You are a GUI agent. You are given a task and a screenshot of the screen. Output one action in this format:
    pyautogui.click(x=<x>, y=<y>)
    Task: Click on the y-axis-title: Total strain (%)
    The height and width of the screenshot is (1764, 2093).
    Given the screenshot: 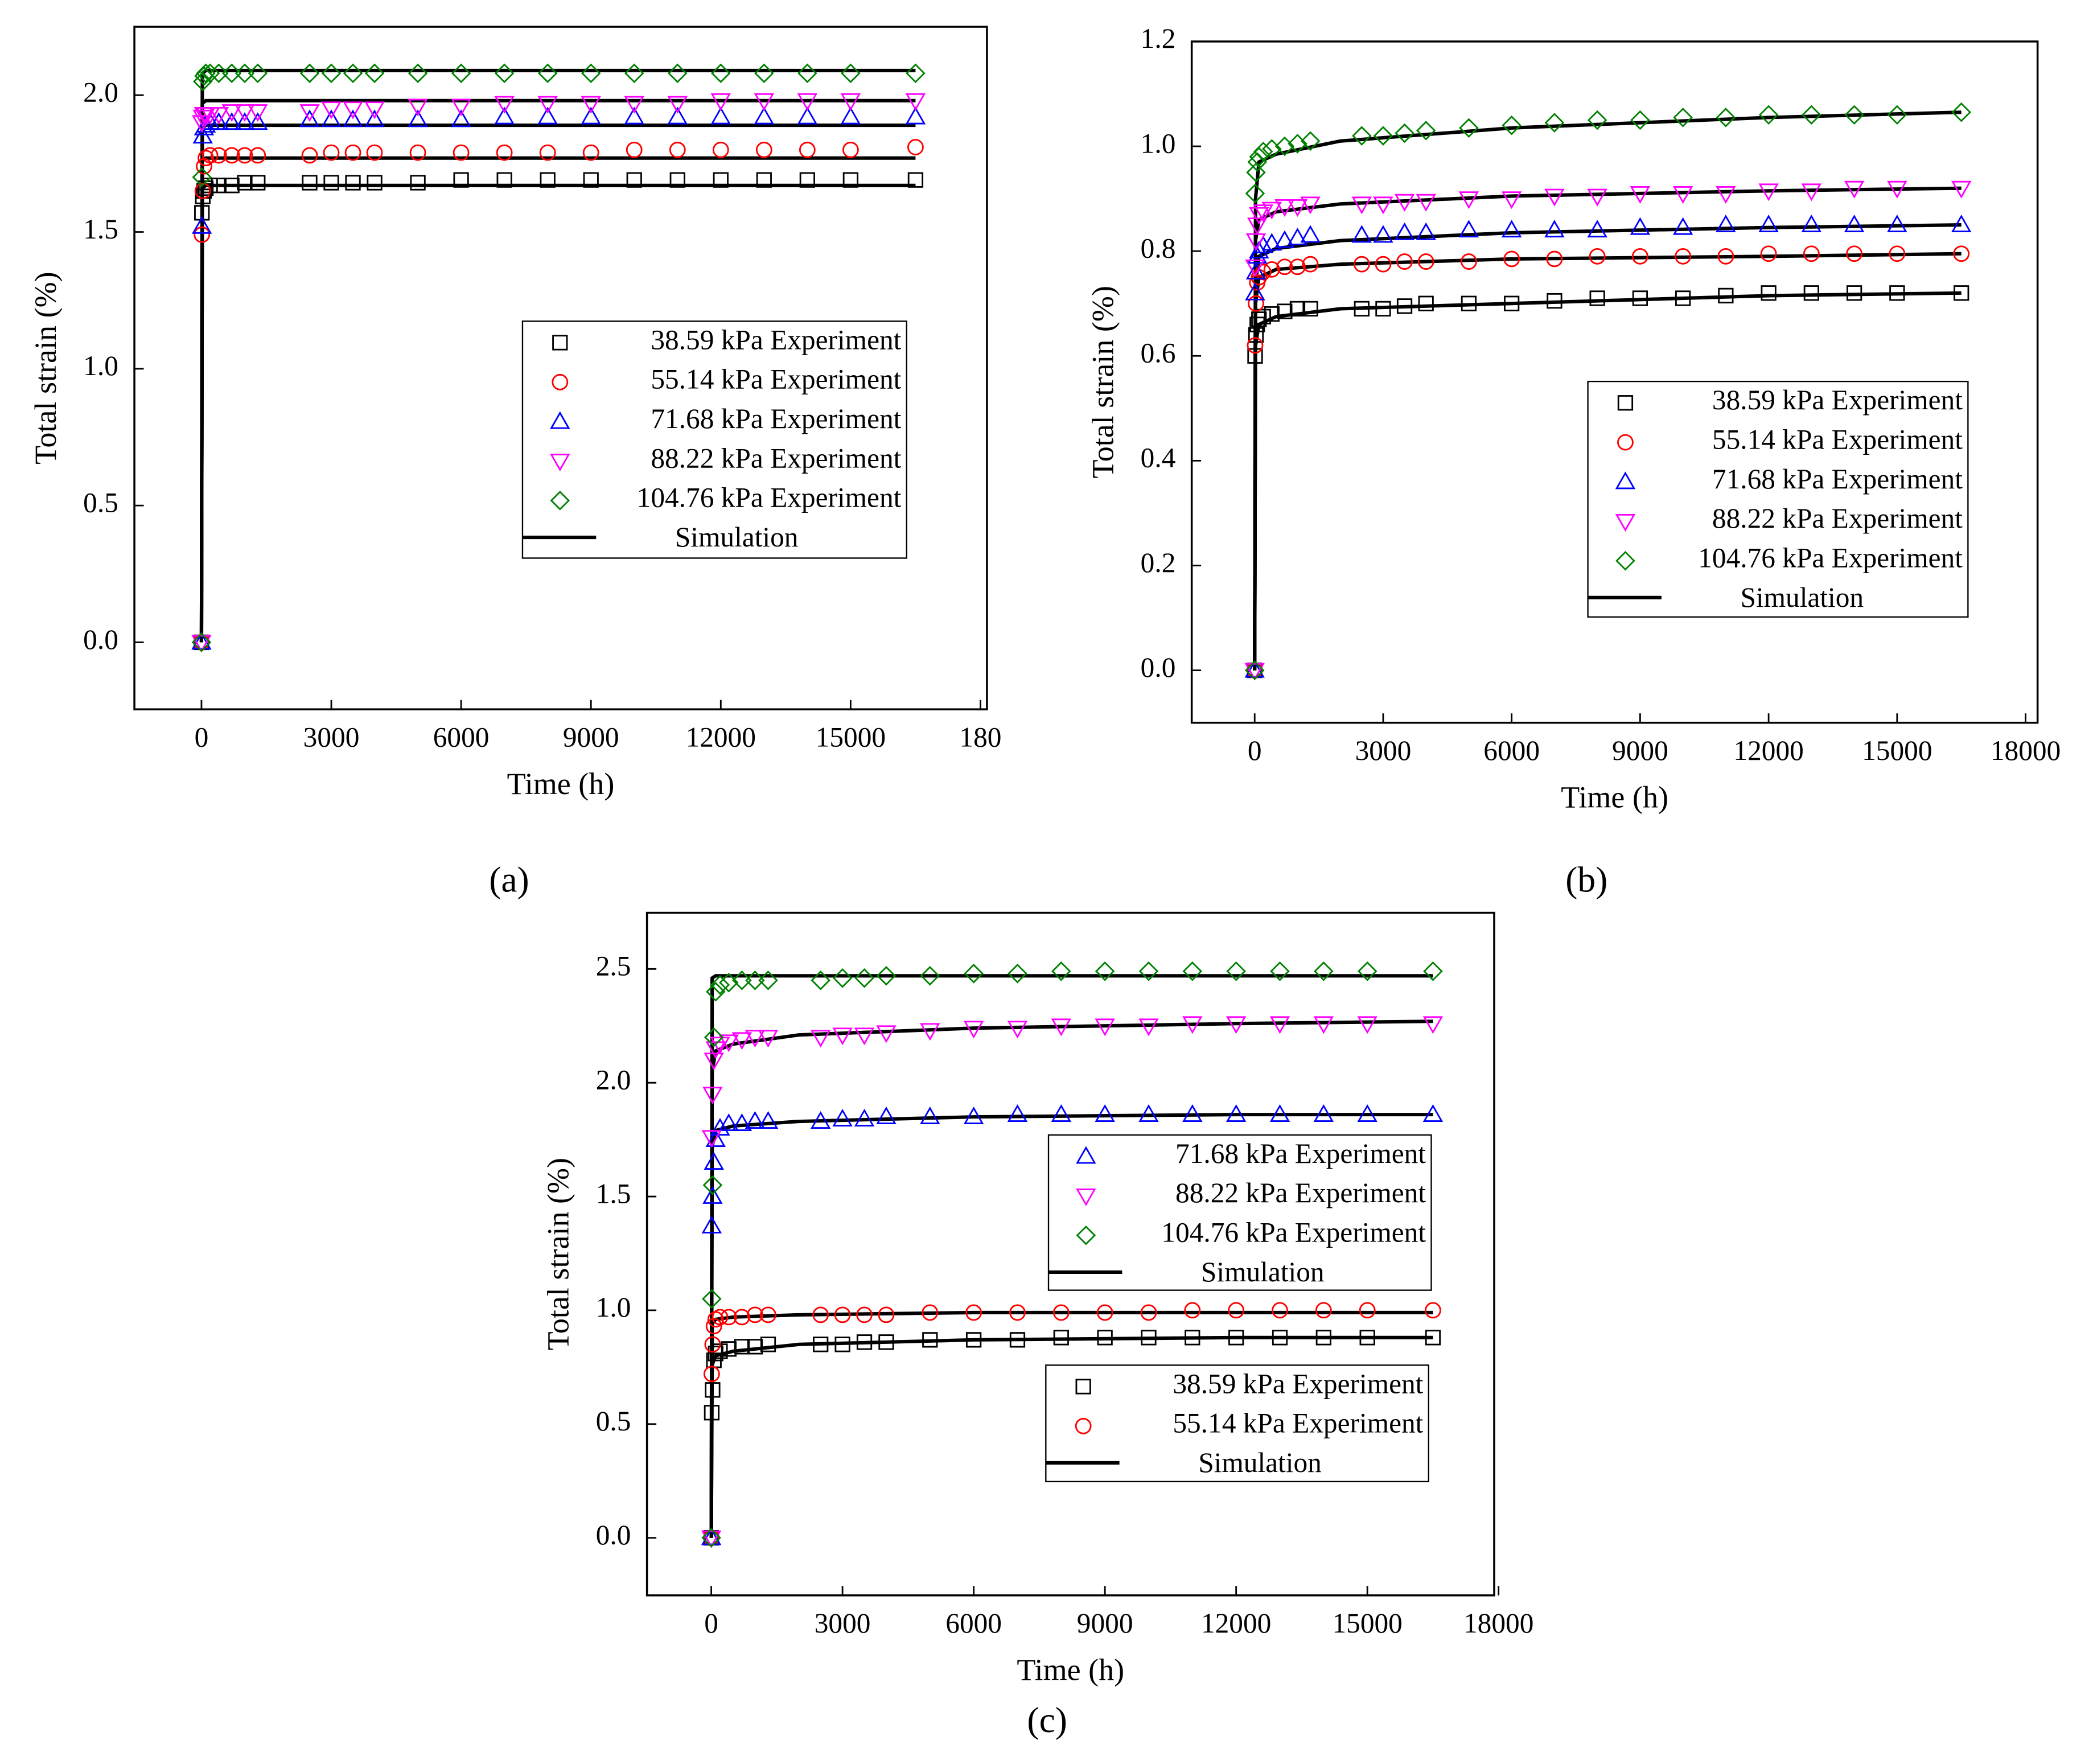 What is the action you would take?
    pyautogui.click(x=558, y=1254)
    